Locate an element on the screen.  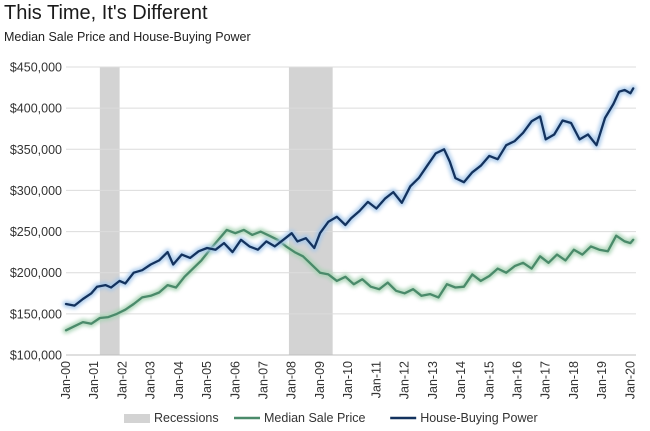
x-tick-label: Jan-16 is located at coordinates (517, 380).